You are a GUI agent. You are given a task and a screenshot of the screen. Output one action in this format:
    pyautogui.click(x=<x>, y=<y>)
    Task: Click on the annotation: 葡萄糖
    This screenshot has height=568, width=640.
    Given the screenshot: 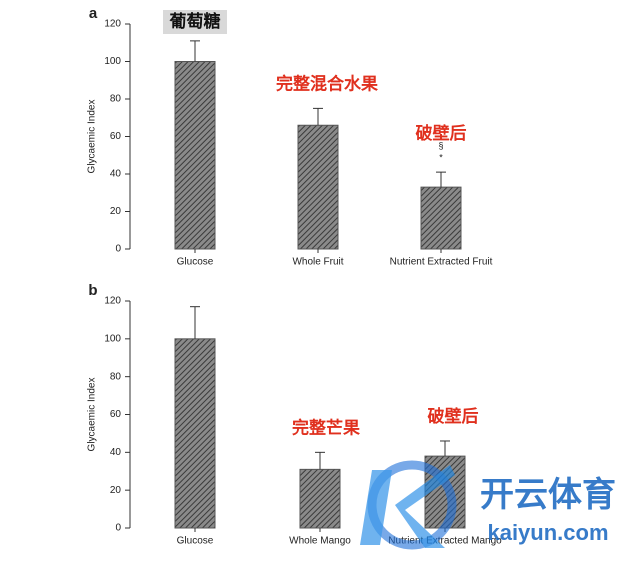 What is the action you would take?
    pyautogui.click(x=195, y=21)
    